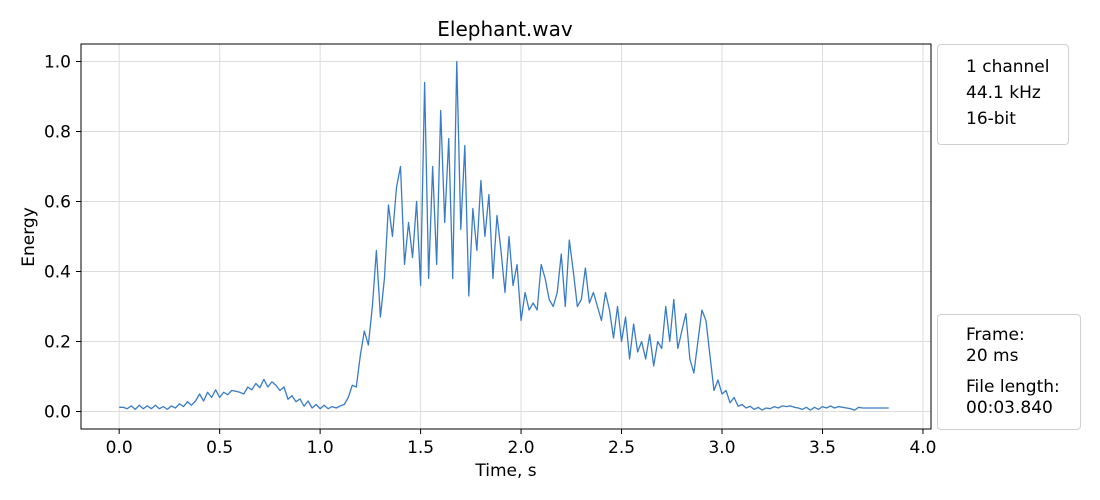 The image size is (1100, 500). Describe the element at coordinates (992, 356) in the screenshot. I see `frame-value: 20 ms` at that location.